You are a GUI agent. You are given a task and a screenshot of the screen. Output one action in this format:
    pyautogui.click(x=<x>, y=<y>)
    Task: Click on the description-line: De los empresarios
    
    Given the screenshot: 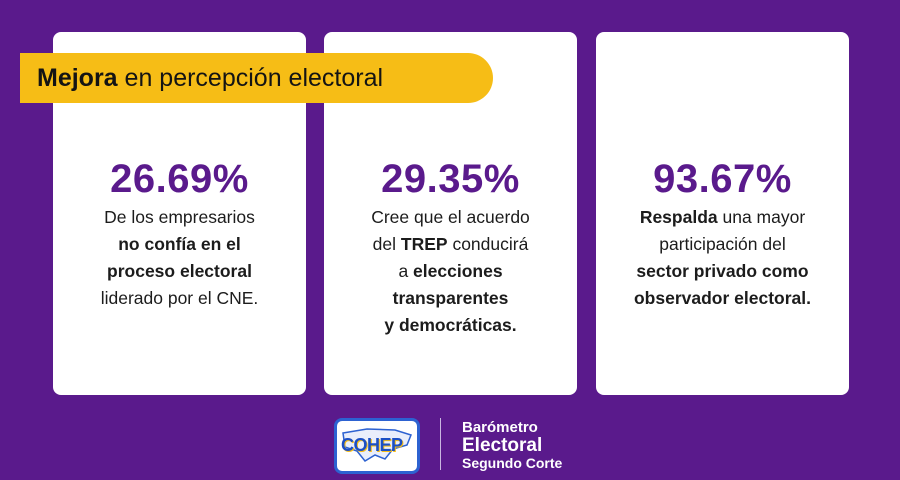 What is the action you would take?
    pyautogui.click(x=179, y=217)
    